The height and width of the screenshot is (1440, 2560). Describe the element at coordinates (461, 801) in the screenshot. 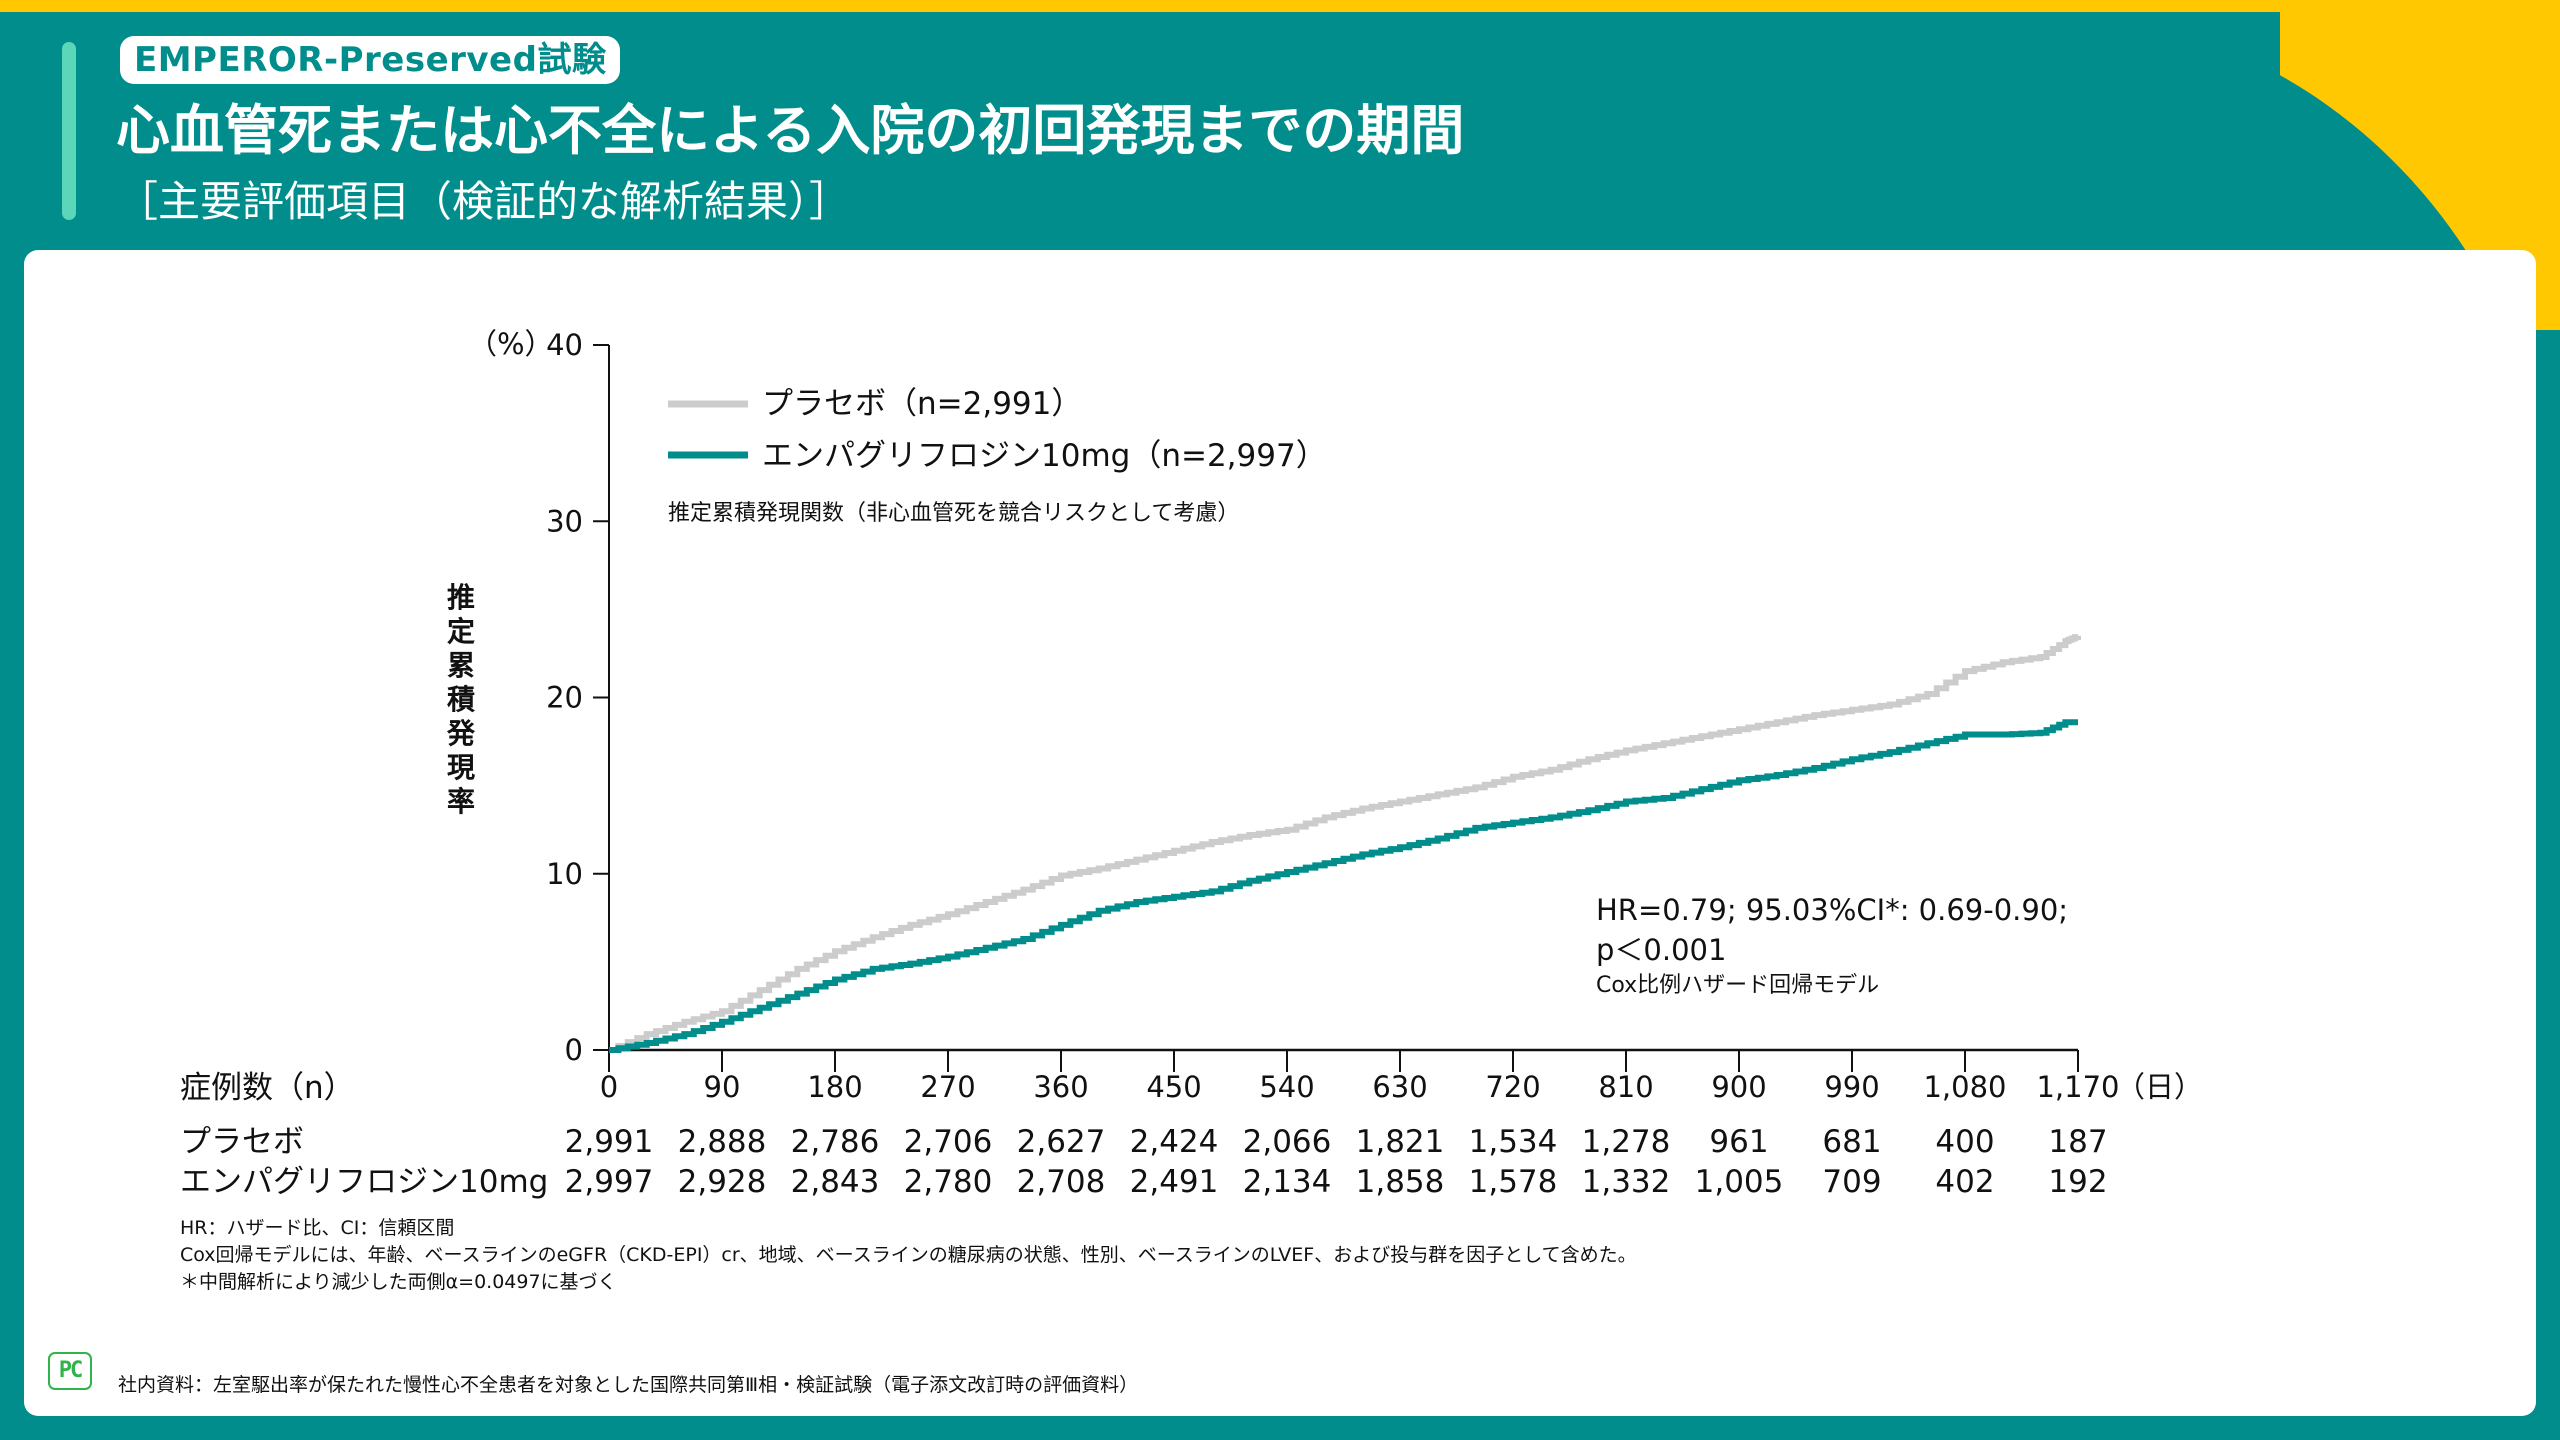

I see `y-axis-label-char: 率` at that location.